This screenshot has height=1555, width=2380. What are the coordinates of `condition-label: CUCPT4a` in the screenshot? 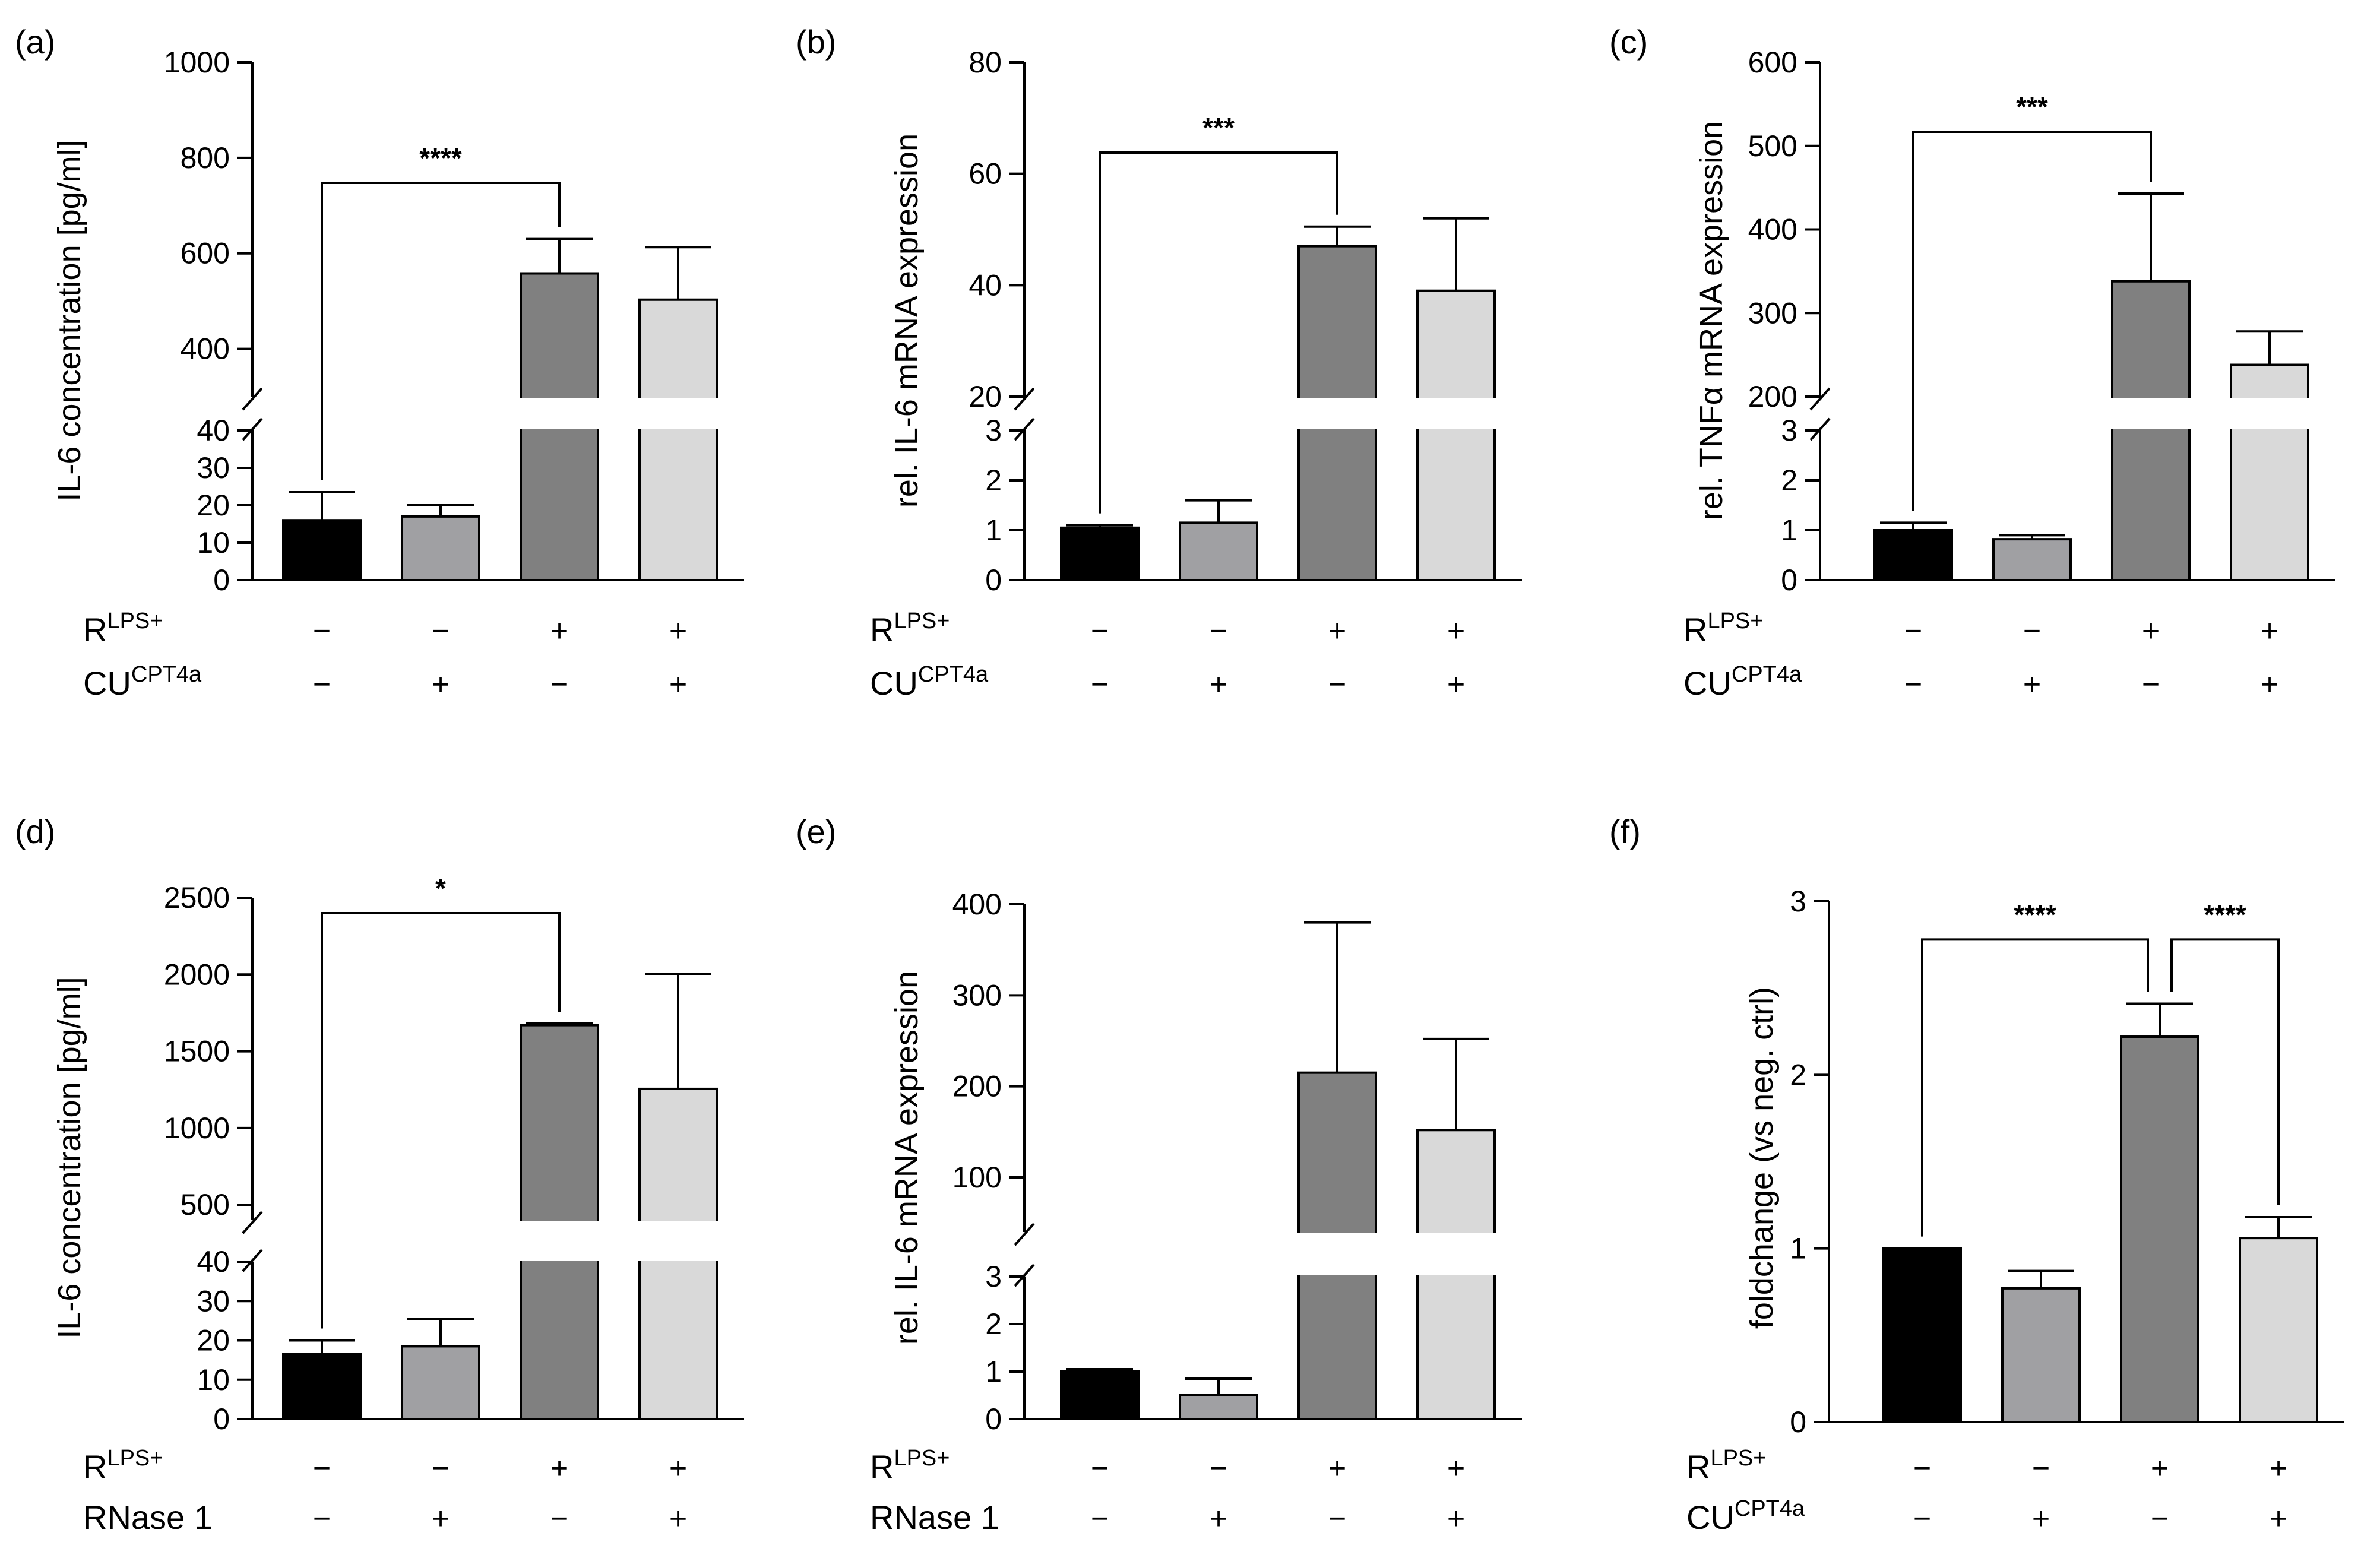 It's located at (143, 682).